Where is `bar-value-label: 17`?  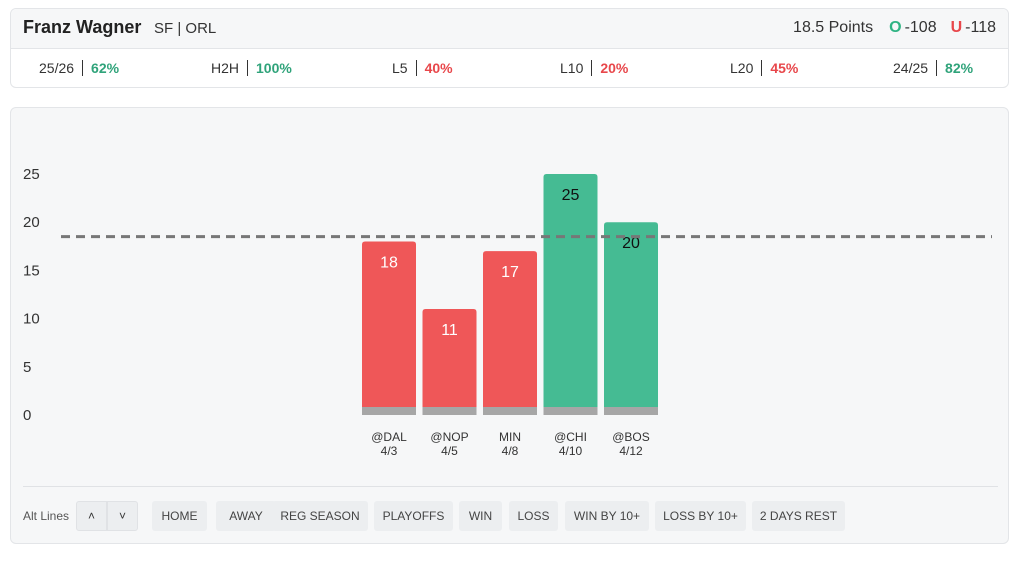 bar-value-label: 17 is located at coordinates (510, 272).